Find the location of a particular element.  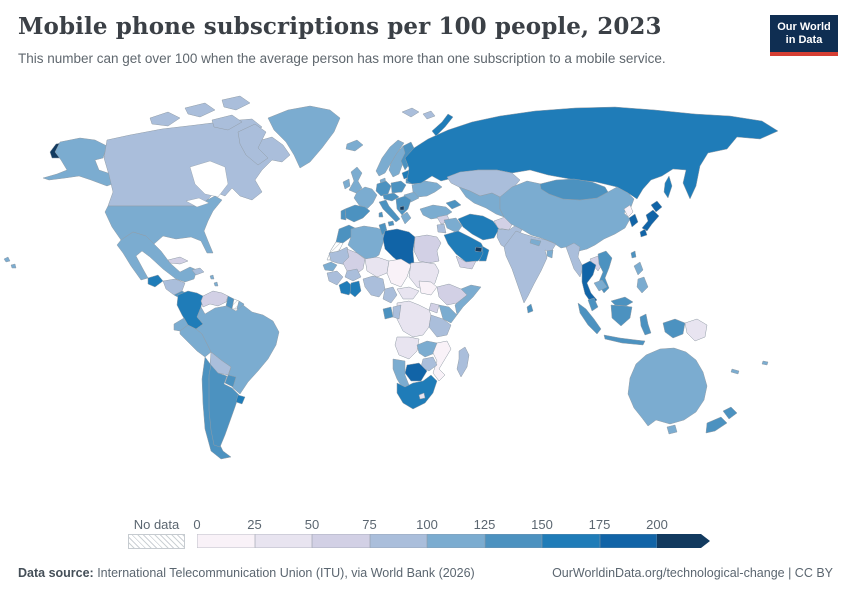

region-gabon is located at coordinates (388, 313).